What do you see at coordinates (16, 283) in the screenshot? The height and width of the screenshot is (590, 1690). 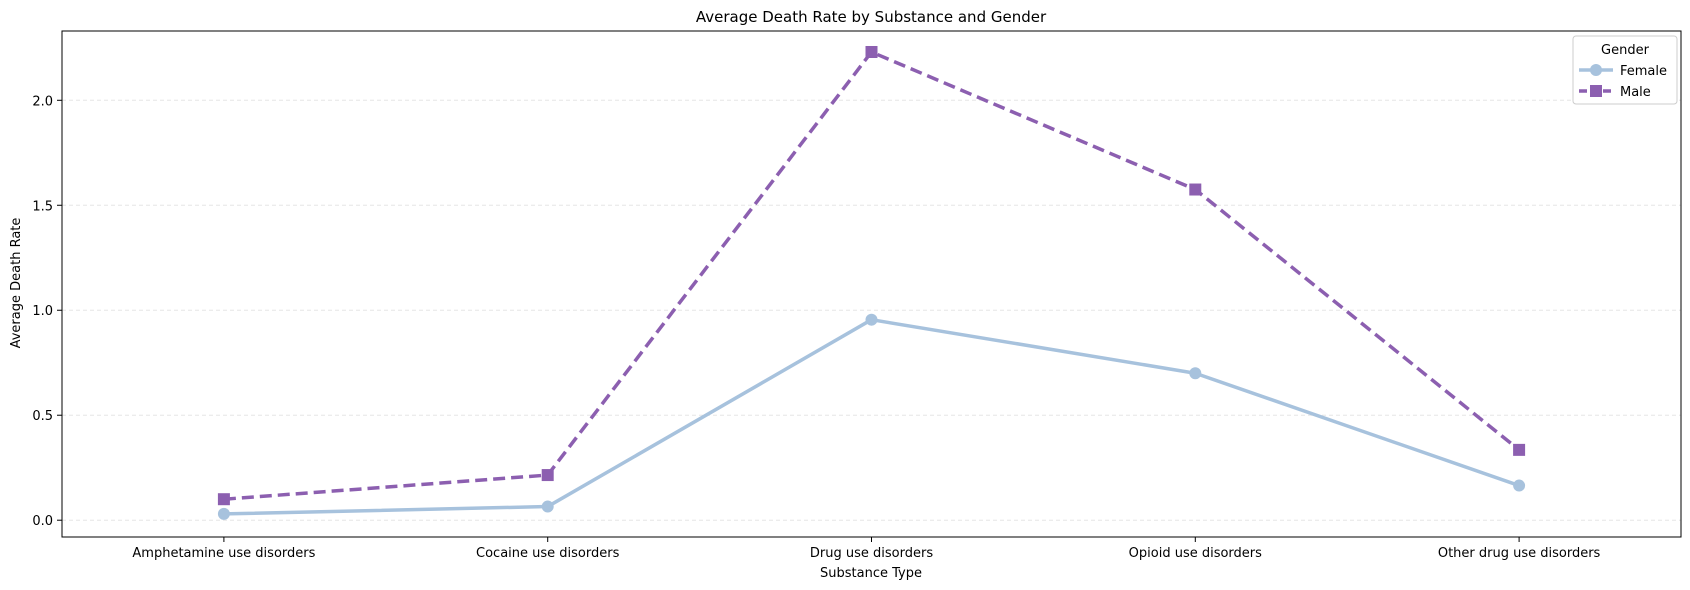 I see `y-axis-label: Average Death Rate` at bounding box center [16, 283].